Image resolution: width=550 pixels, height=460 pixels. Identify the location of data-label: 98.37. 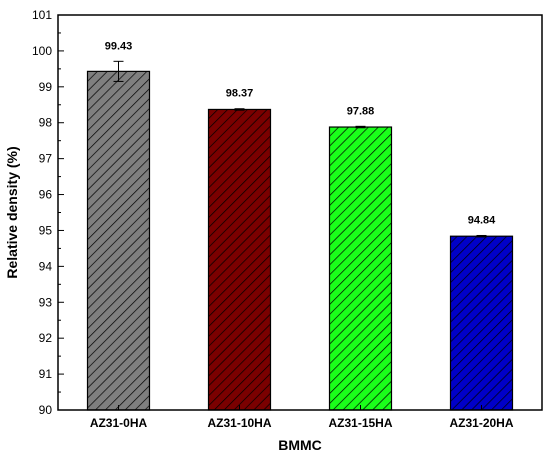
(240, 94).